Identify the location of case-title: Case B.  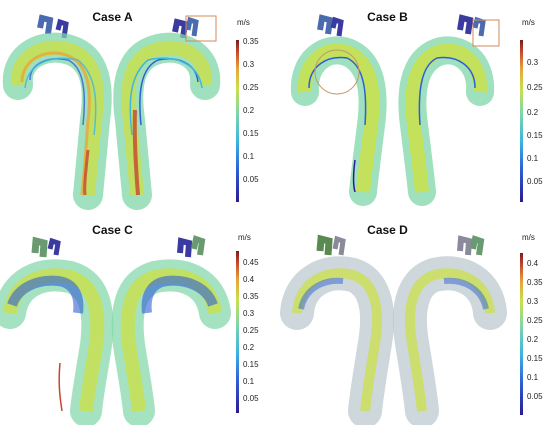
(387, 17).